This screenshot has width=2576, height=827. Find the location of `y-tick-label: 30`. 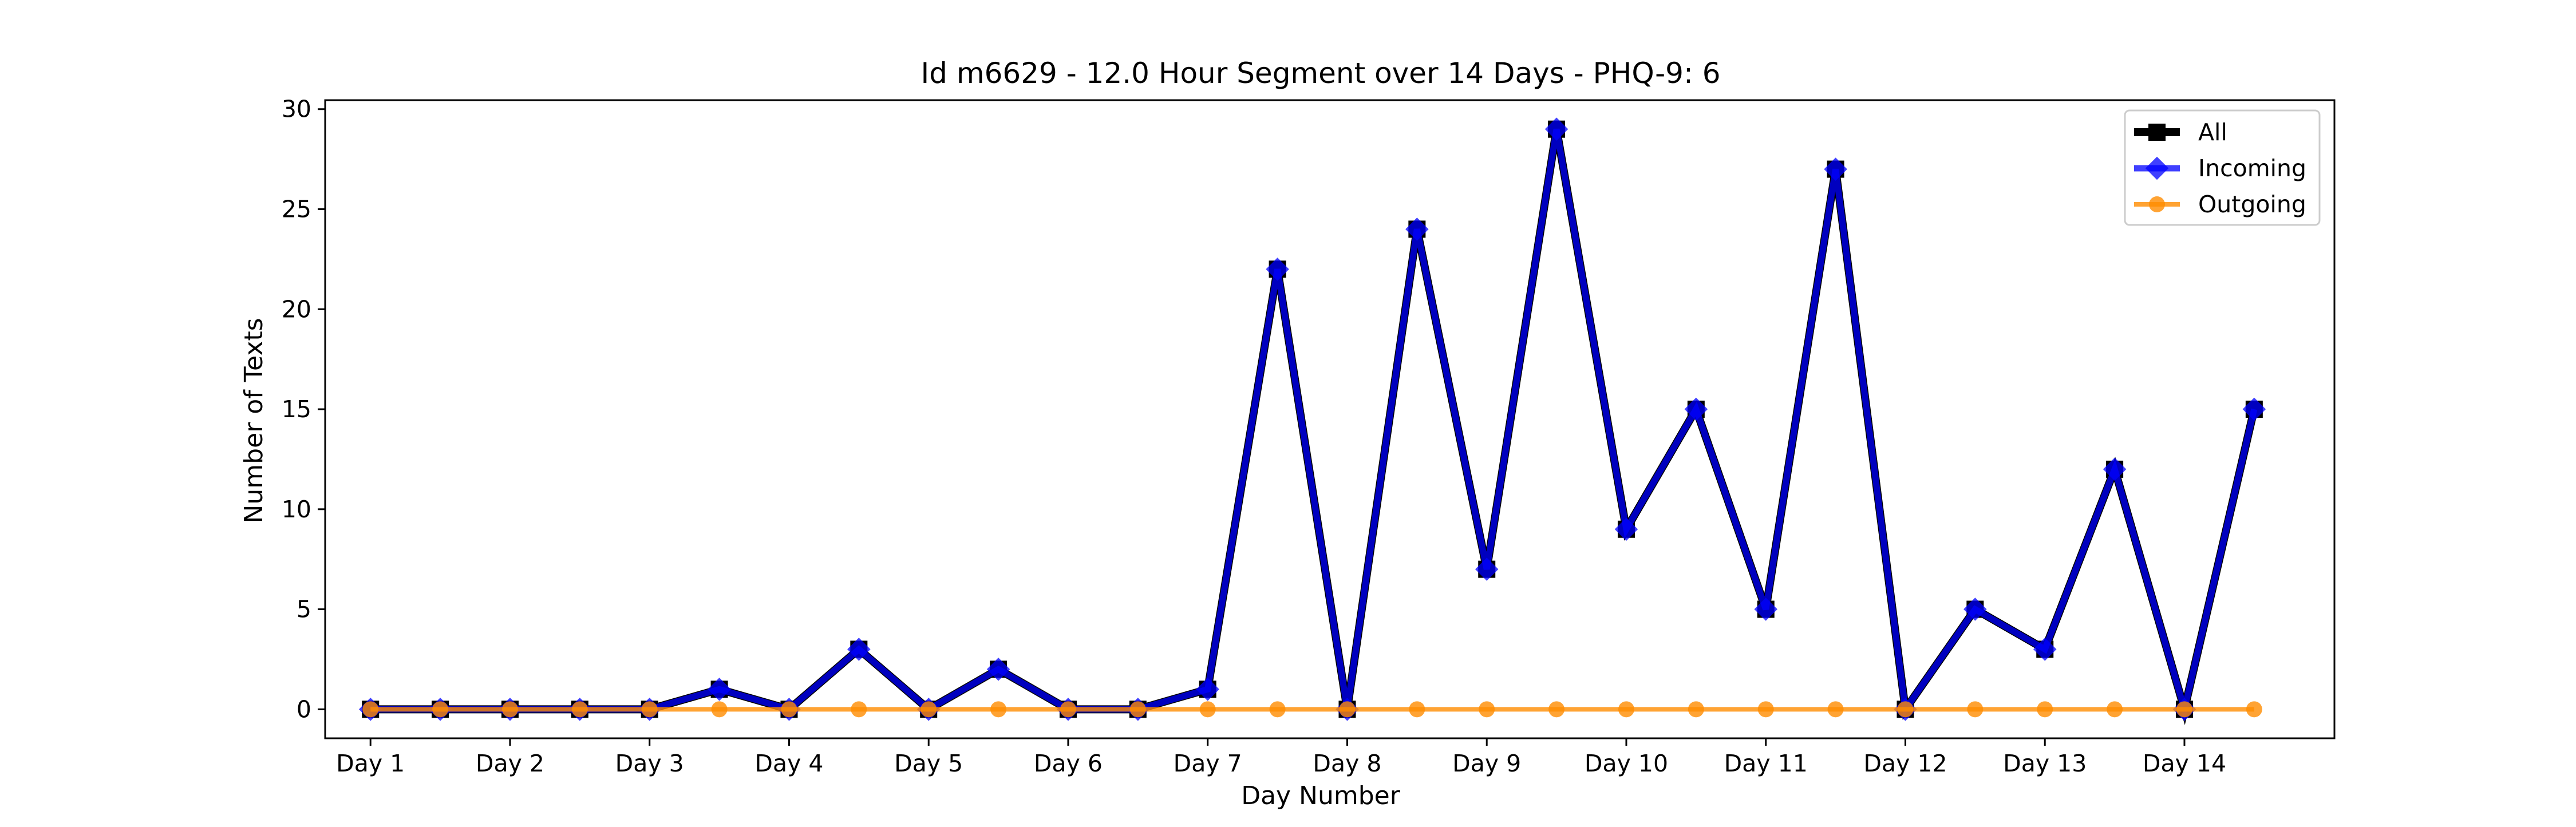

y-tick-label: 30 is located at coordinates (296, 109).